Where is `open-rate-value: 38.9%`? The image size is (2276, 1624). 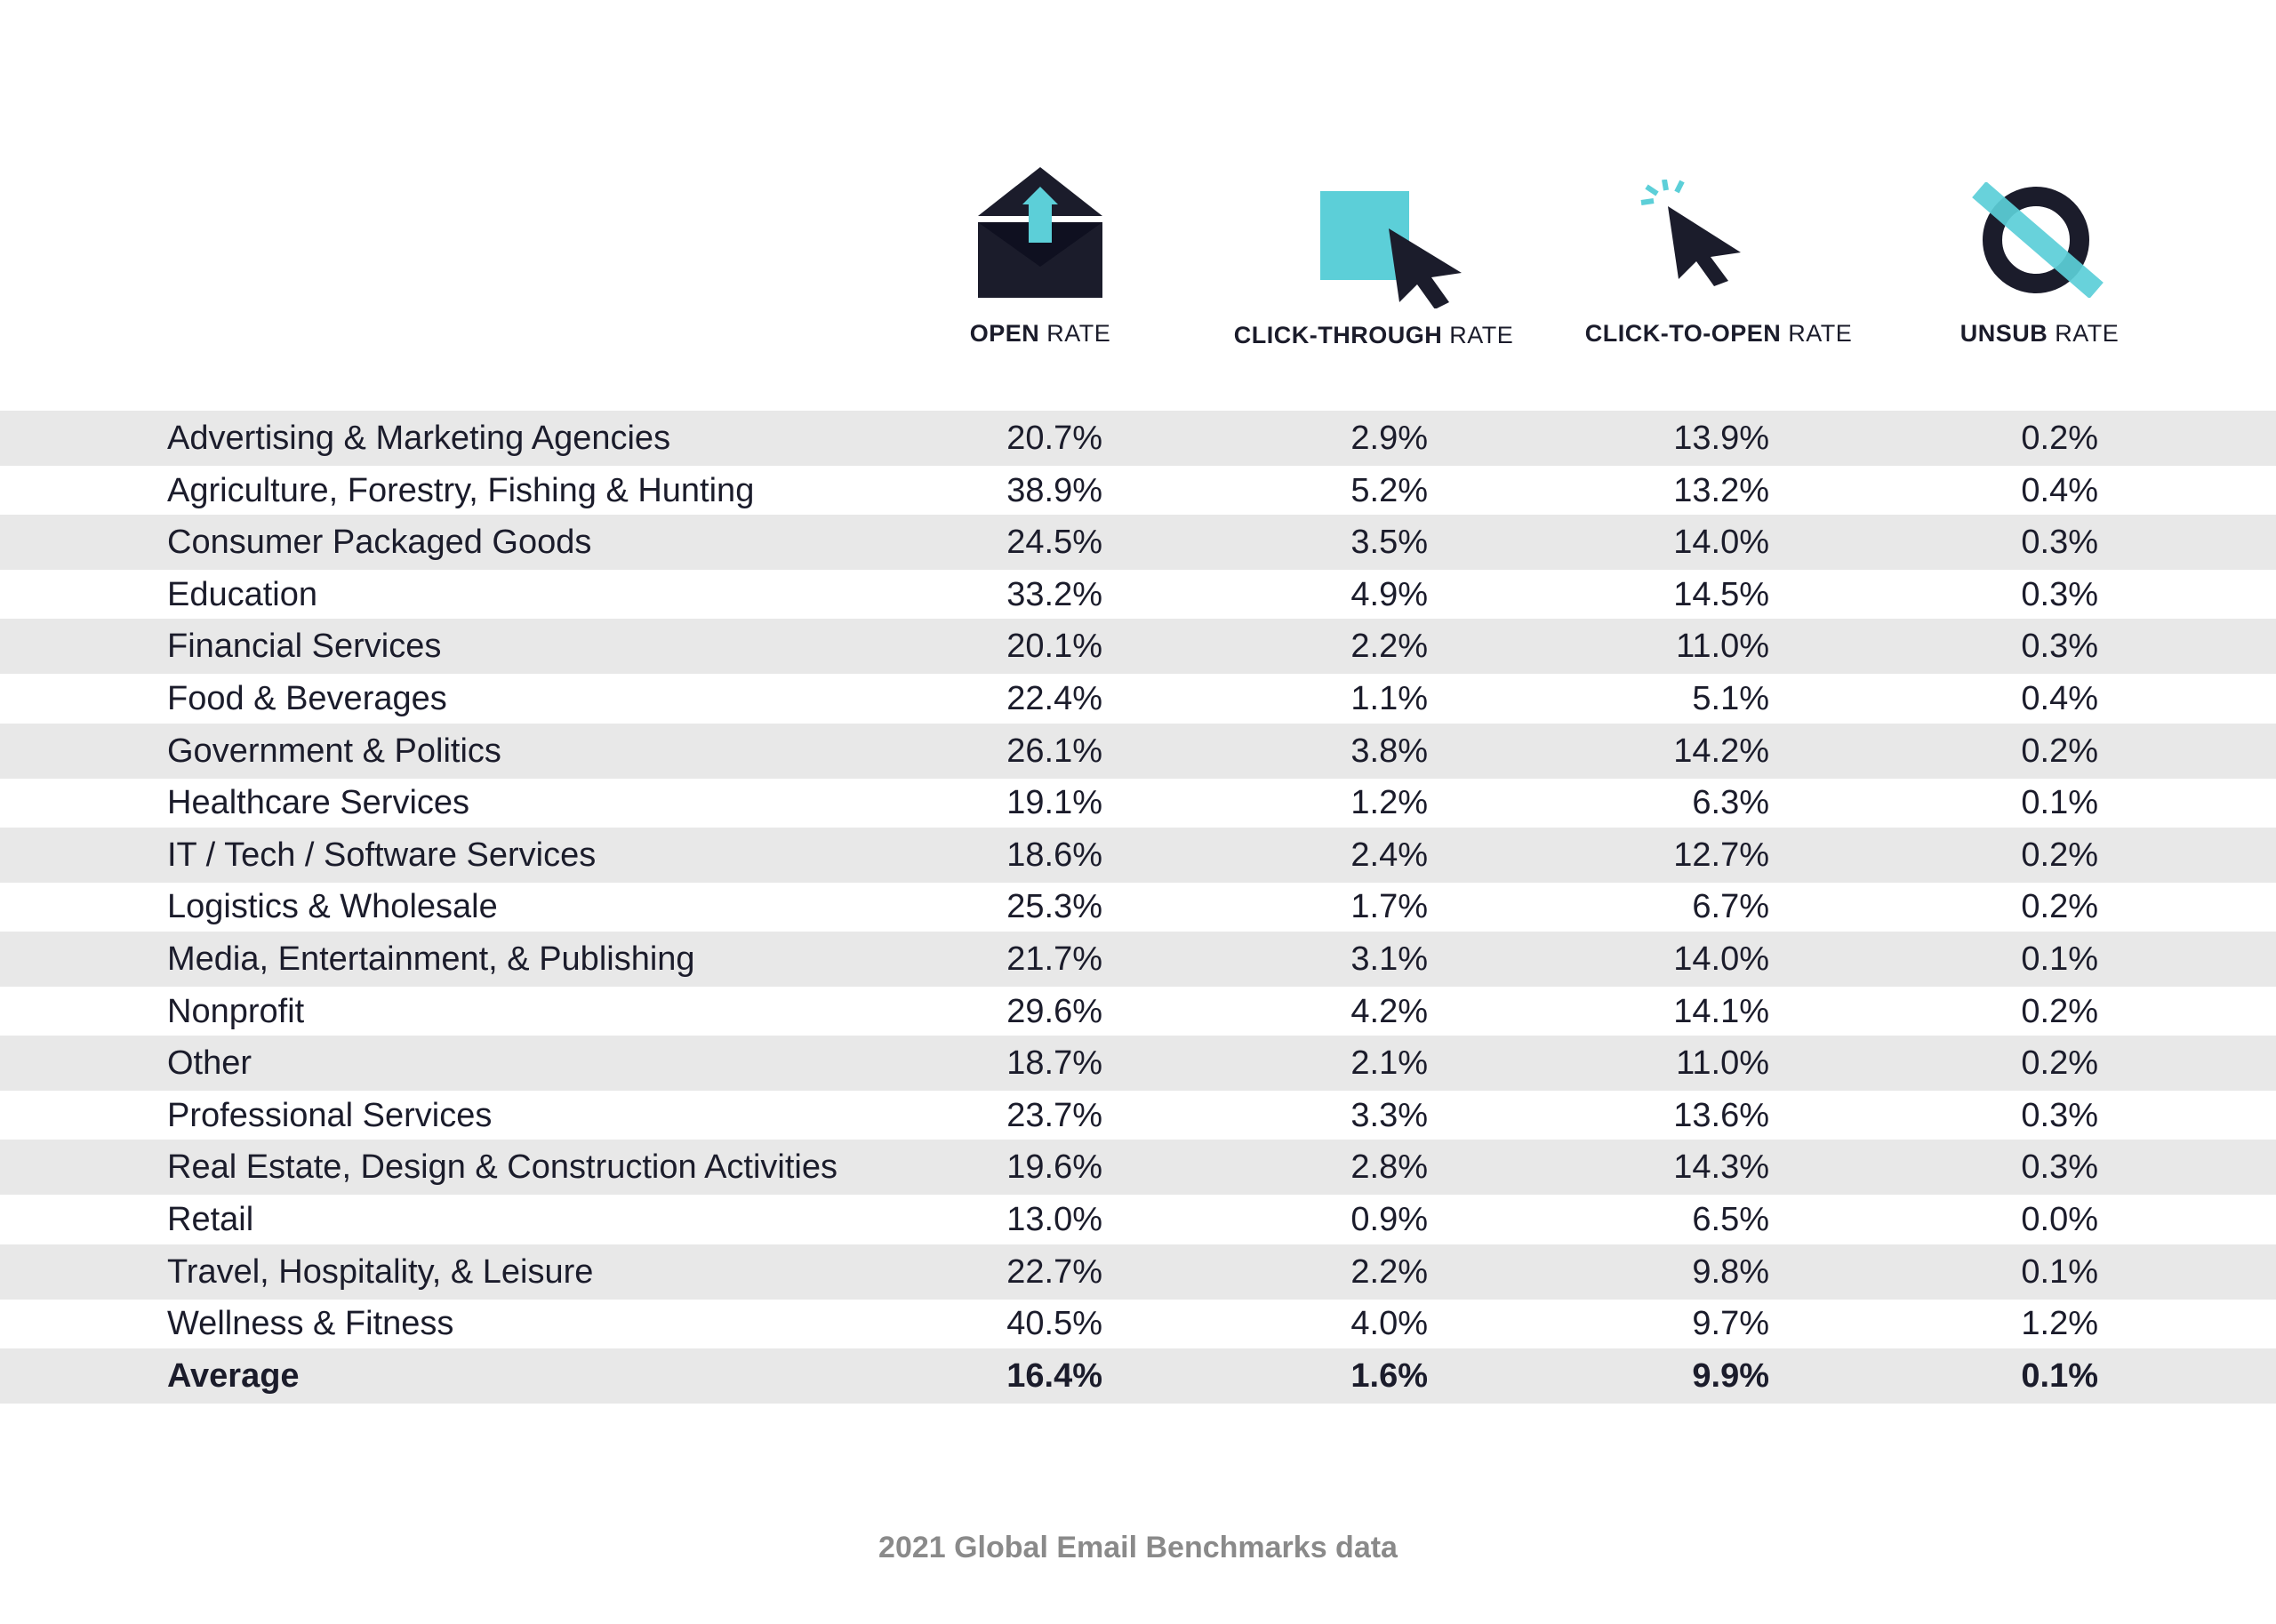 open-rate-value: 38.9% is located at coordinates (1054, 490).